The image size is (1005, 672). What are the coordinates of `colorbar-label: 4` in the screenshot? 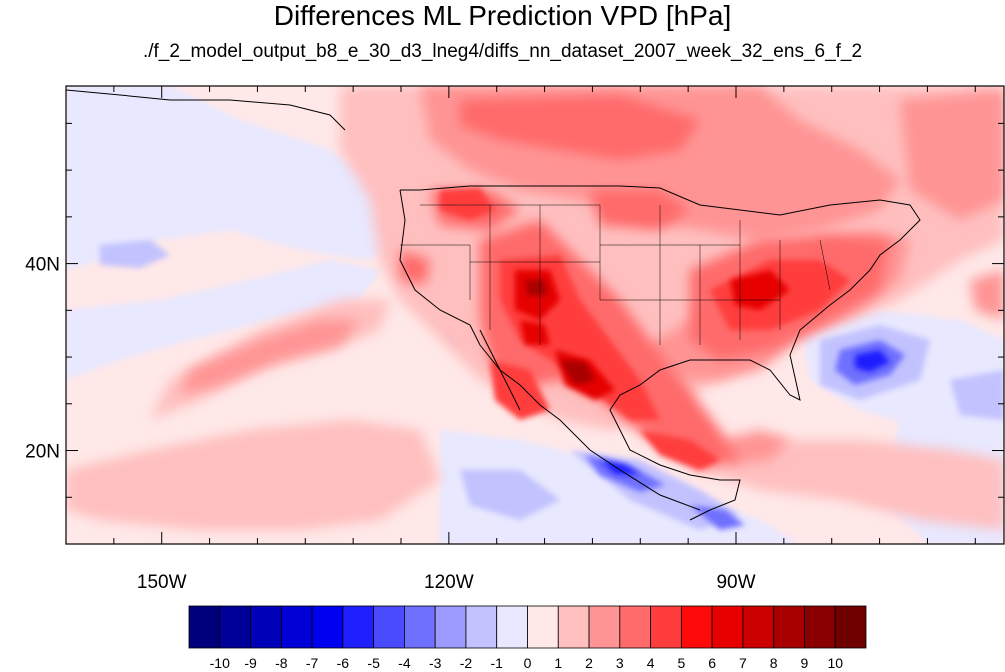 It's located at (651, 663).